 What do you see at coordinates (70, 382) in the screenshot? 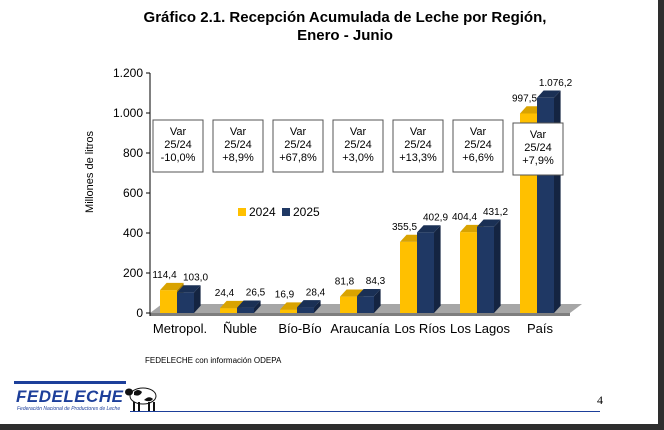
I see `logo-bar` at bounding box center [70, 382].